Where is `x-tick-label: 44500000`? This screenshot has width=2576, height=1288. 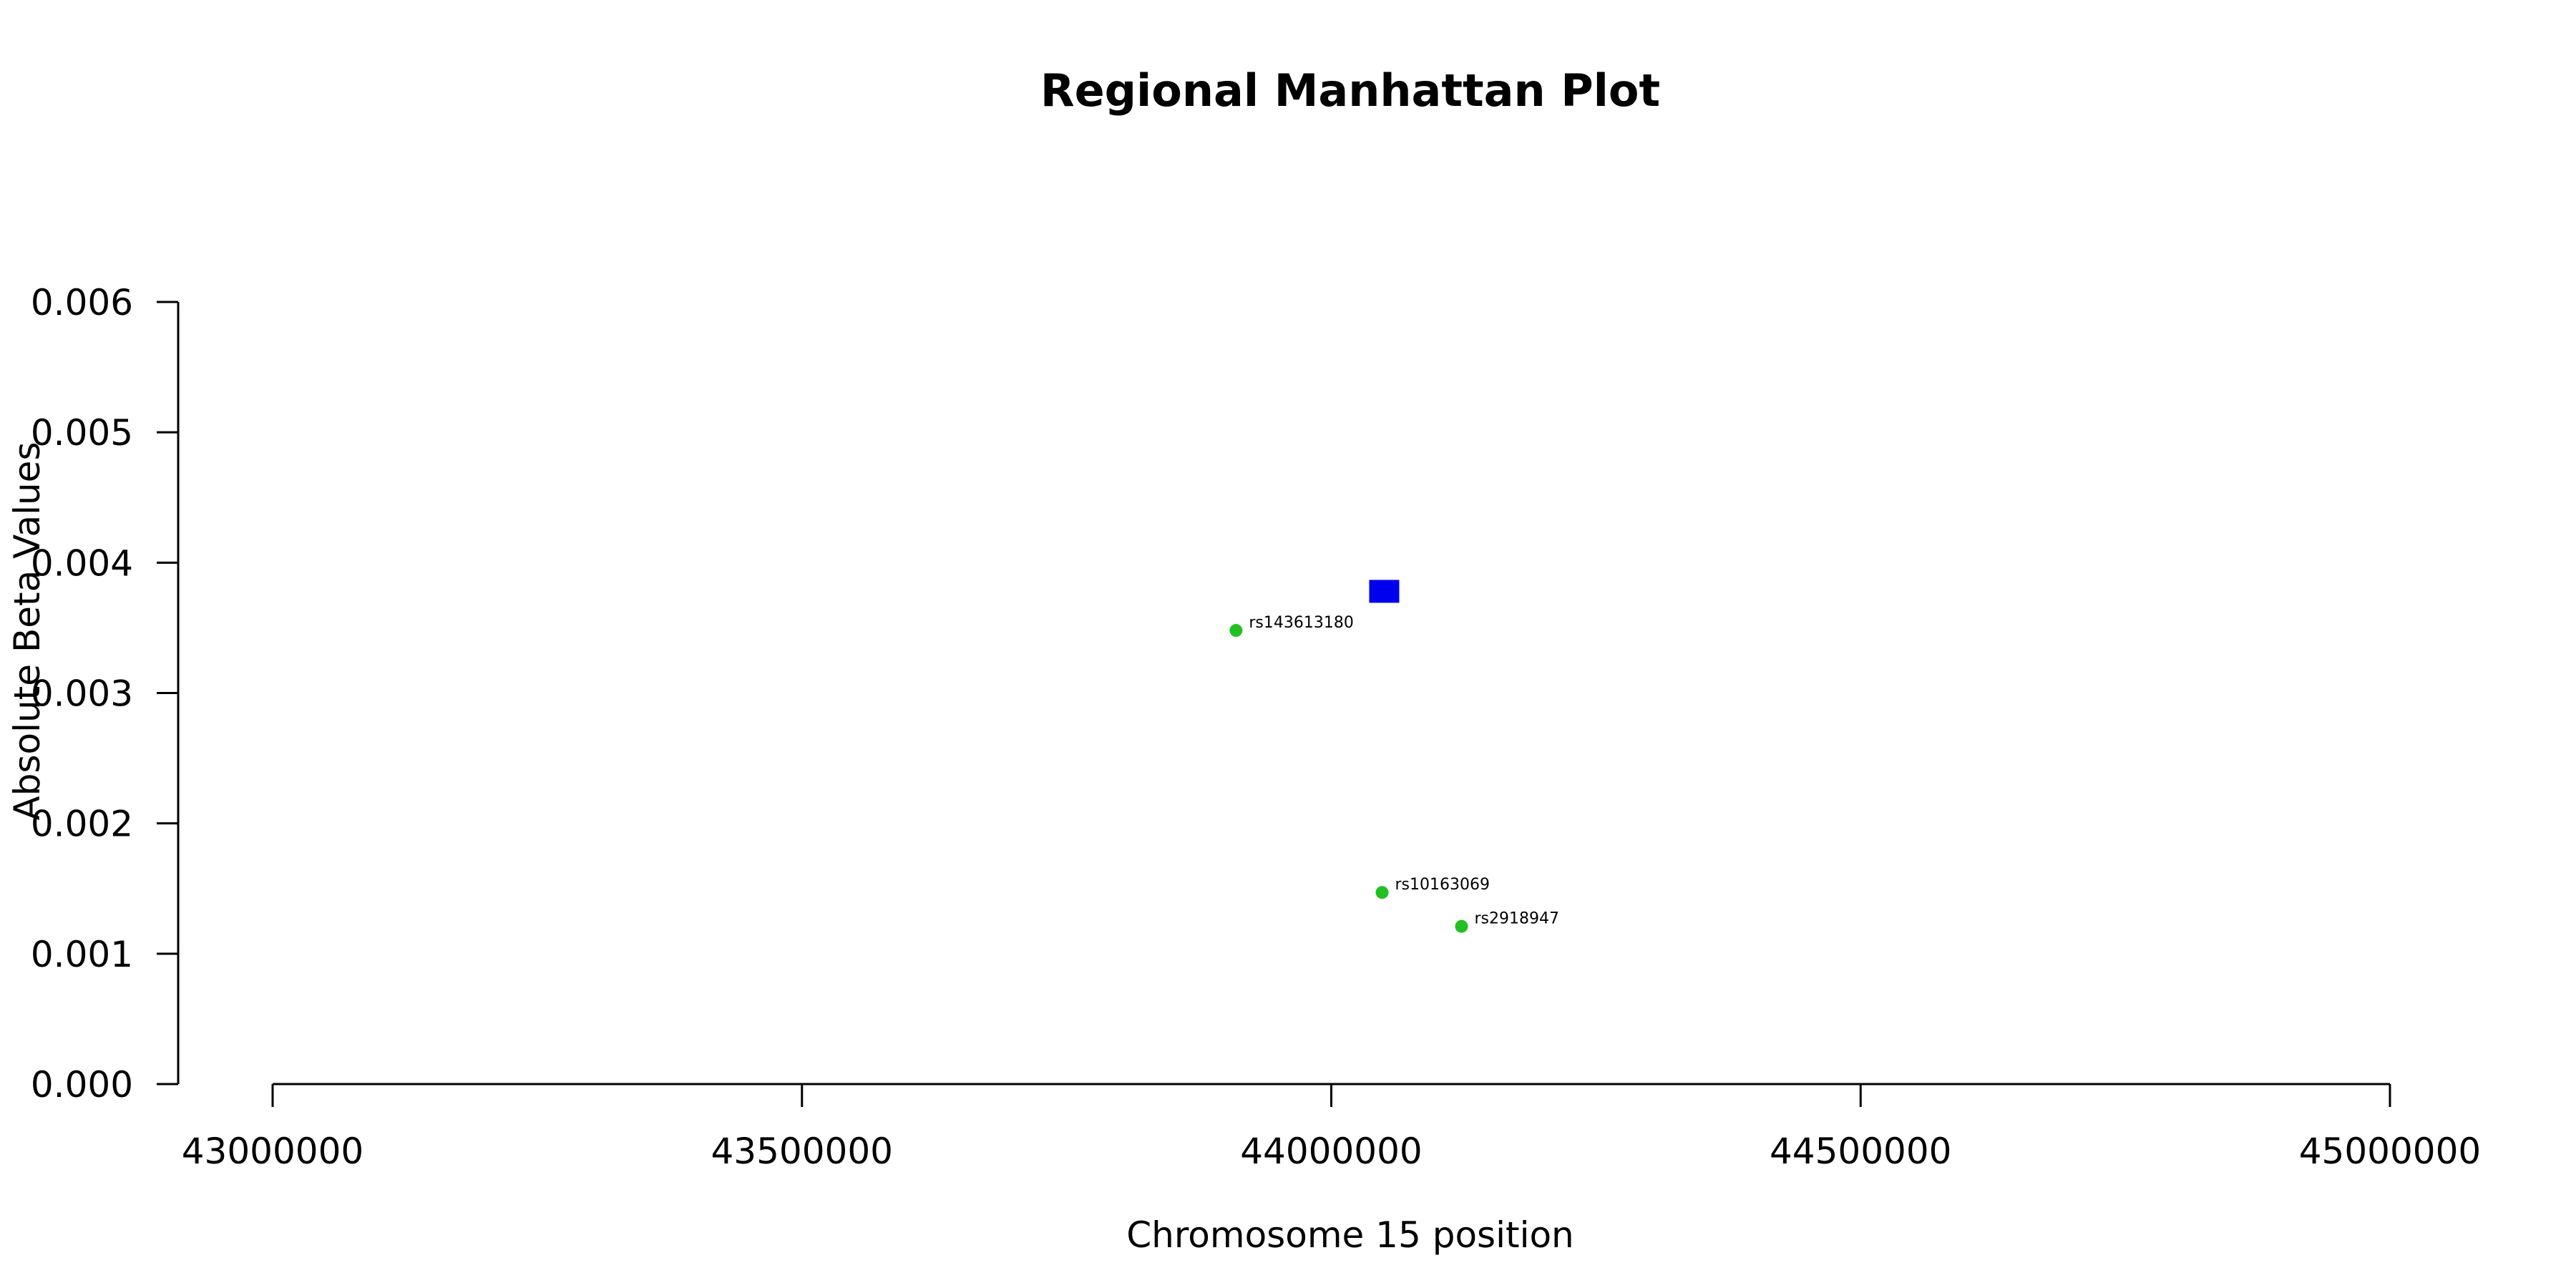
x-tick-label: 44500000 is located at coordinates (1861, 1151).